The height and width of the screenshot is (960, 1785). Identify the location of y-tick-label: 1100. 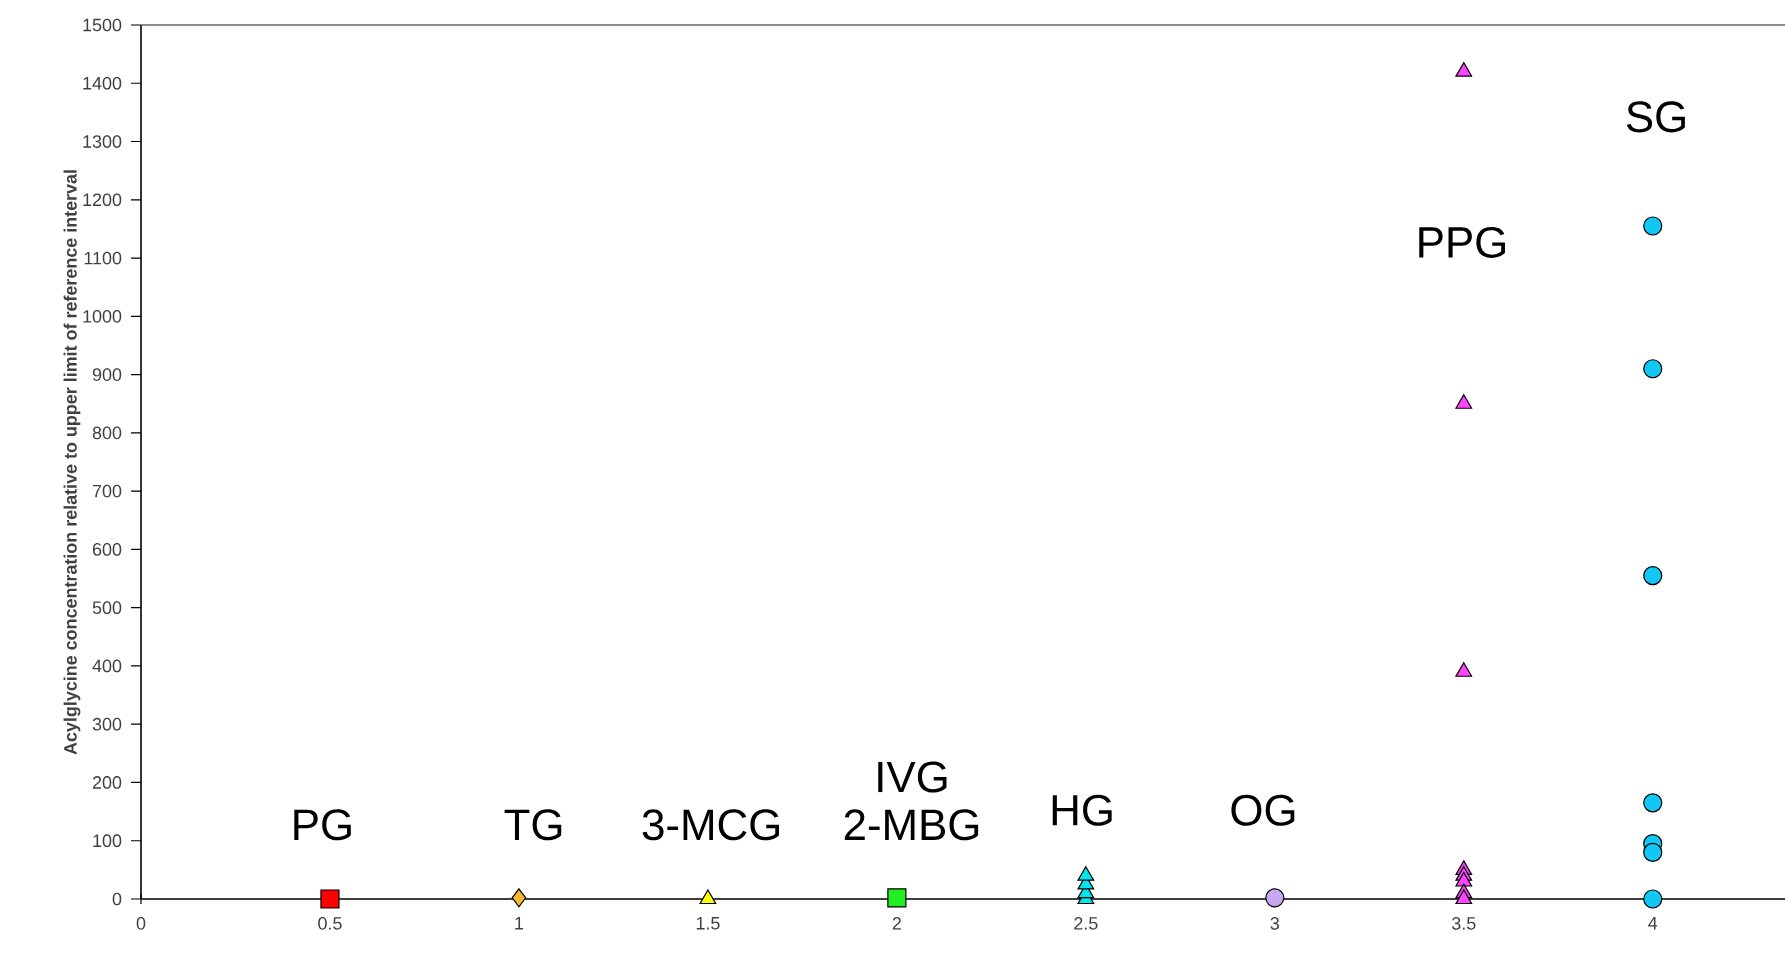
(103, 258).